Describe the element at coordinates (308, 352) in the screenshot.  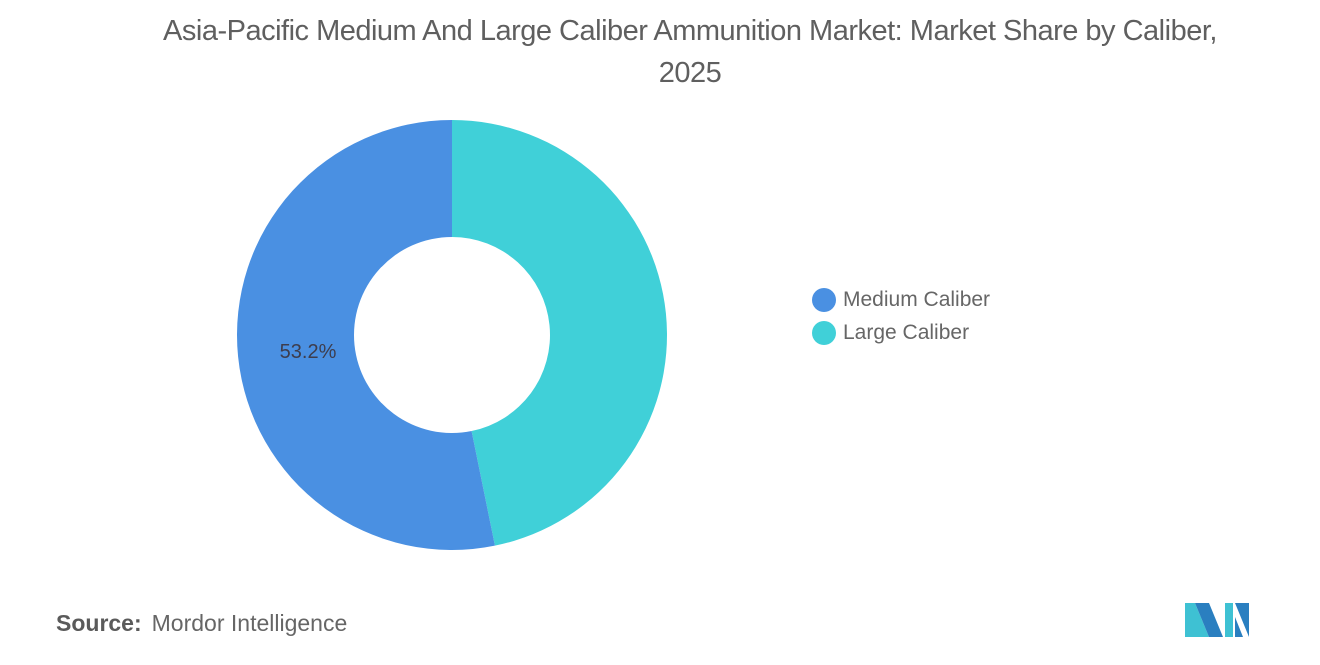
I see `medium-share-label: 53.2%` at that location.